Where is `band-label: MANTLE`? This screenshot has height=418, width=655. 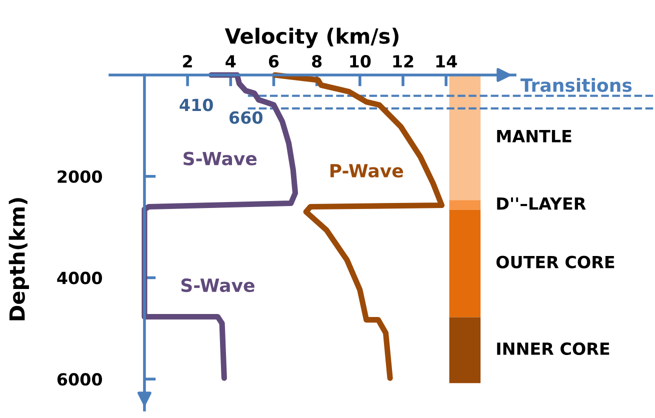
band-label: MANTLE is located at coordinates (534, 136).